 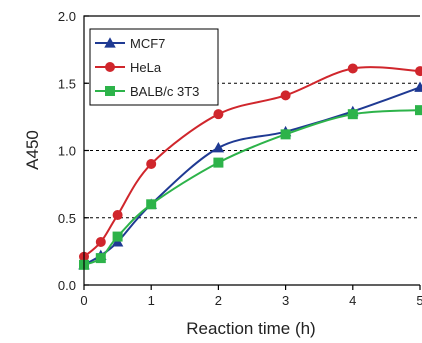 What do you see at coordinates (67, 218) in the screenshot?
I see `y-tick-label: 0.5` at bounding box center [67, 218].